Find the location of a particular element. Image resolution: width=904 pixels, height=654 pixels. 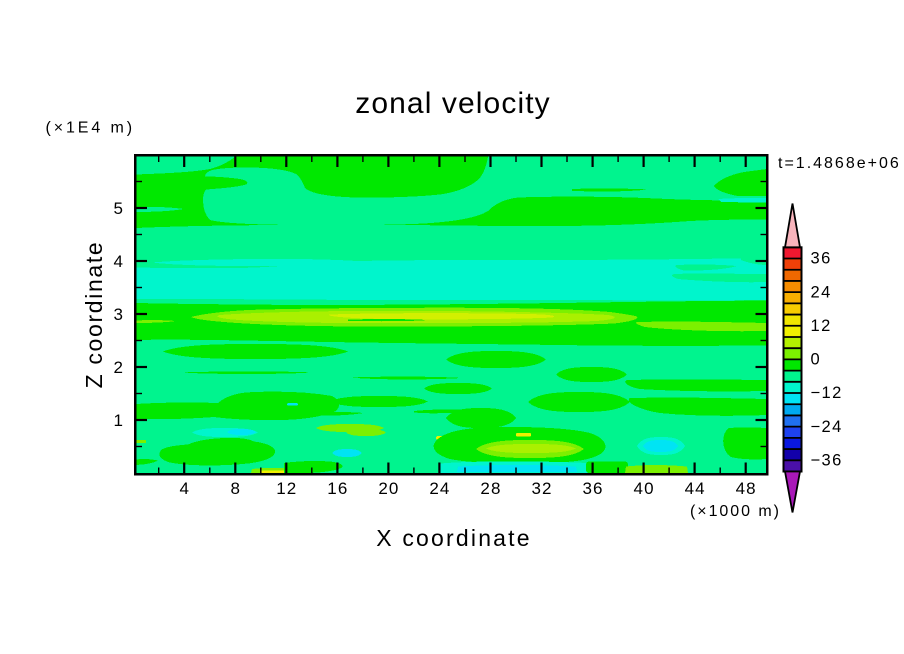

svg-text: t=1.4868e+06 is located at coordinates (839, 163).